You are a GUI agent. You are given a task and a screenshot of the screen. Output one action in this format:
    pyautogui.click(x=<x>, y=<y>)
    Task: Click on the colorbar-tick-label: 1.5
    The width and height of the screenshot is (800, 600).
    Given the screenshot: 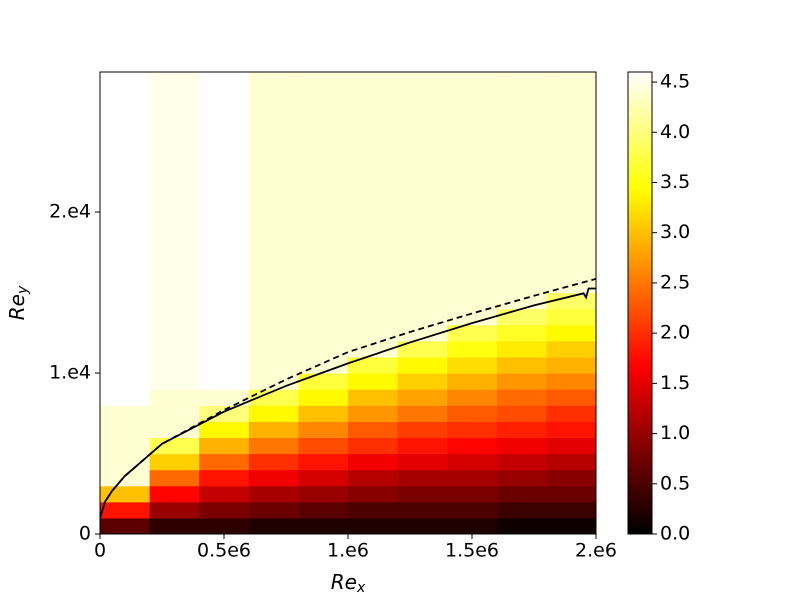 What is the action you would take?
    pyautogui.click(x=675, y=383)
    